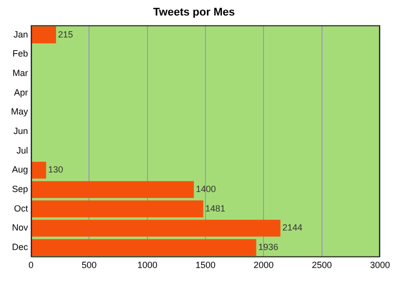 The image size is (400, 282). Describe the element at coordinates (21, 92) in the screenshot. I see `y-tick-label: Apr` at that location.